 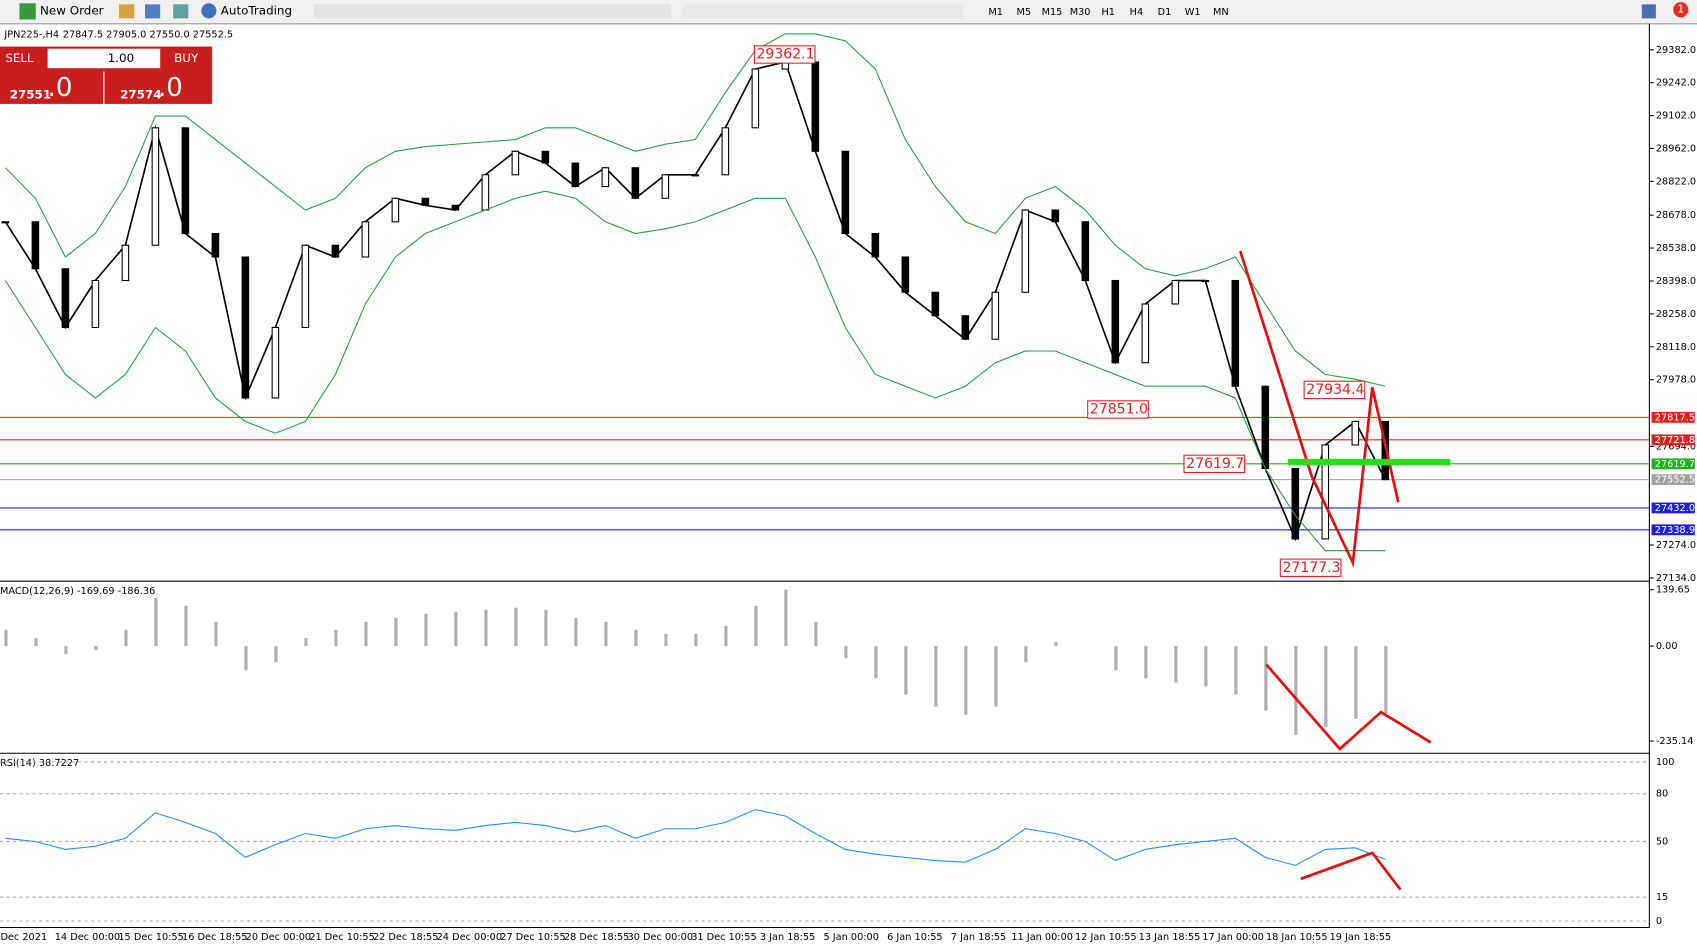 I want to click on timeframe: MN, so click(x=1221, y=12).